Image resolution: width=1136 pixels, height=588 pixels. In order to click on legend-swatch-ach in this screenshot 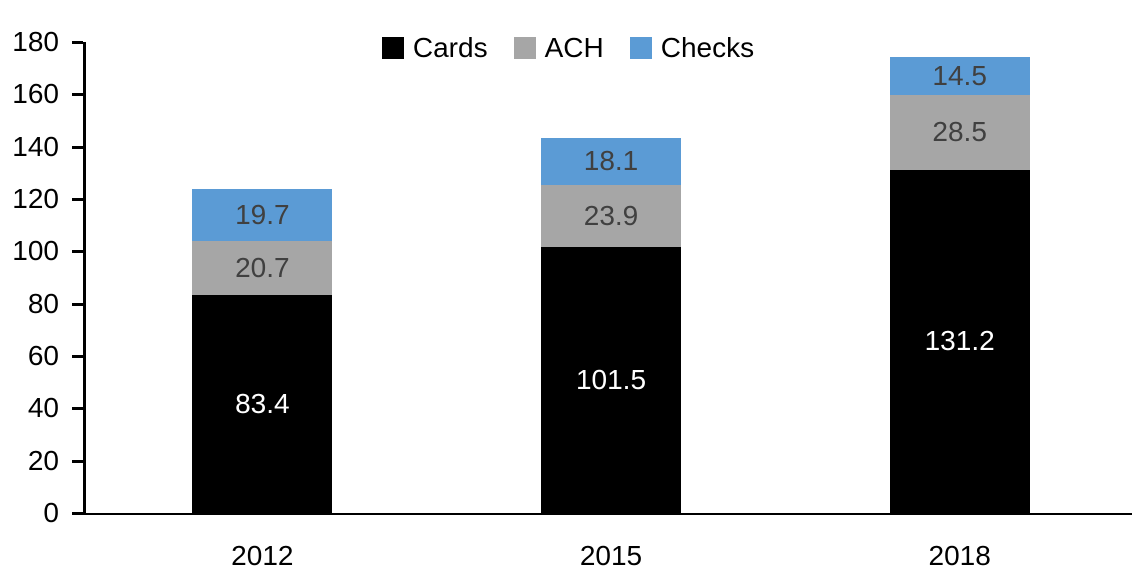, I will do `click(524, 48)`.